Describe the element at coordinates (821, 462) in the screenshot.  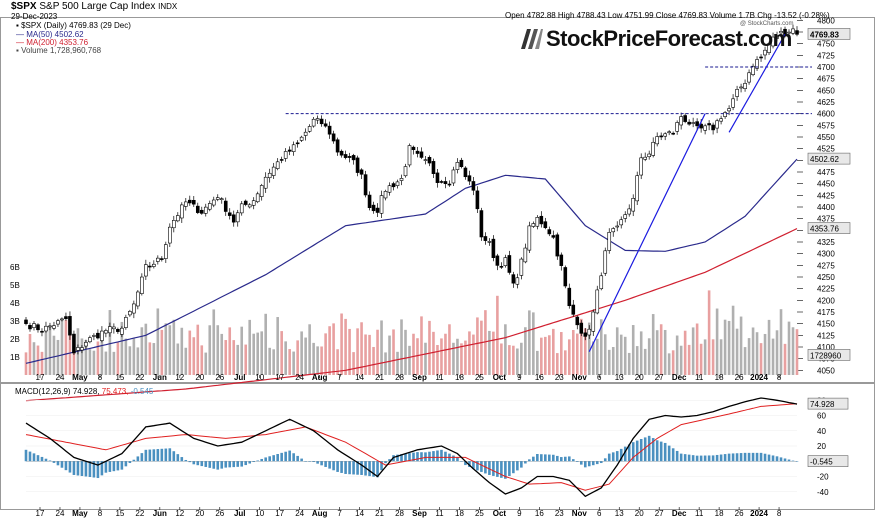
I see `macd-axis-tag-label: -0.545` at that location.